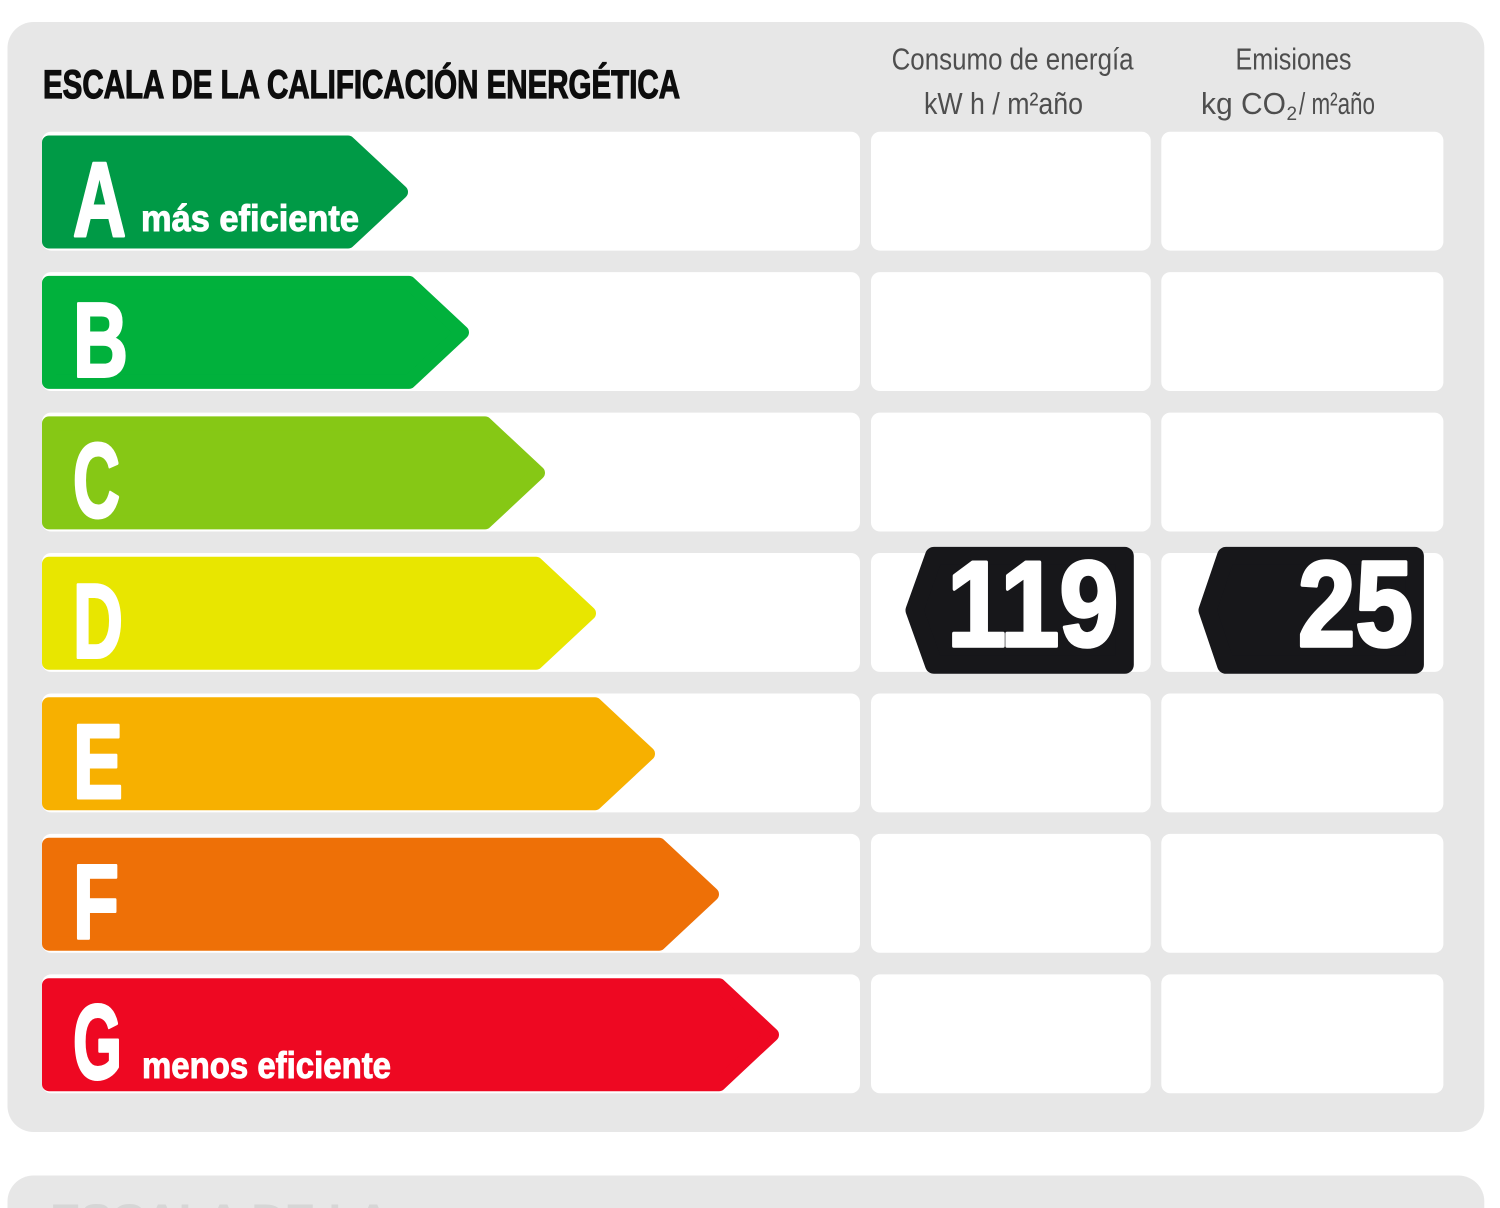  I want to click on svg-text: ESCALA DE LA, so click(220, 1202).